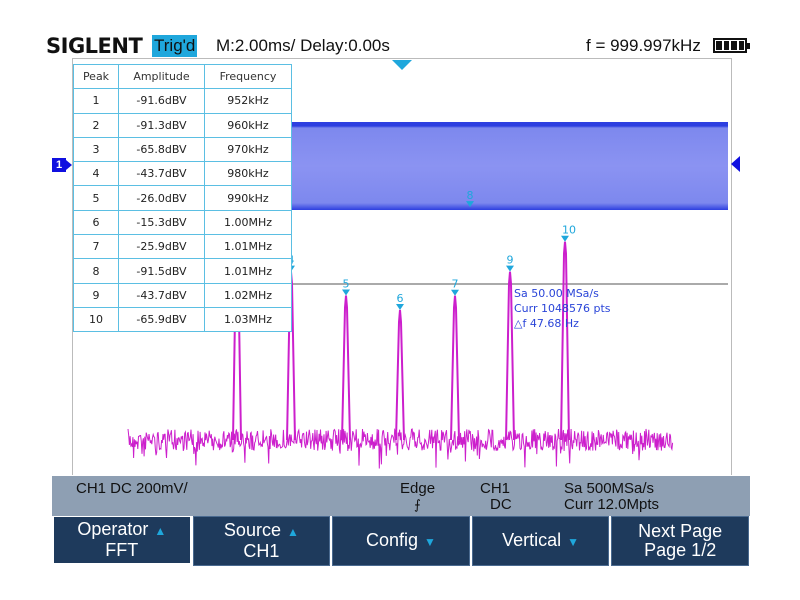 The image size is (800, 600). Describe the element at coordinates (161, 247) in the screenshot. I see `cell-amplitude: -25.9dBV` at that location.